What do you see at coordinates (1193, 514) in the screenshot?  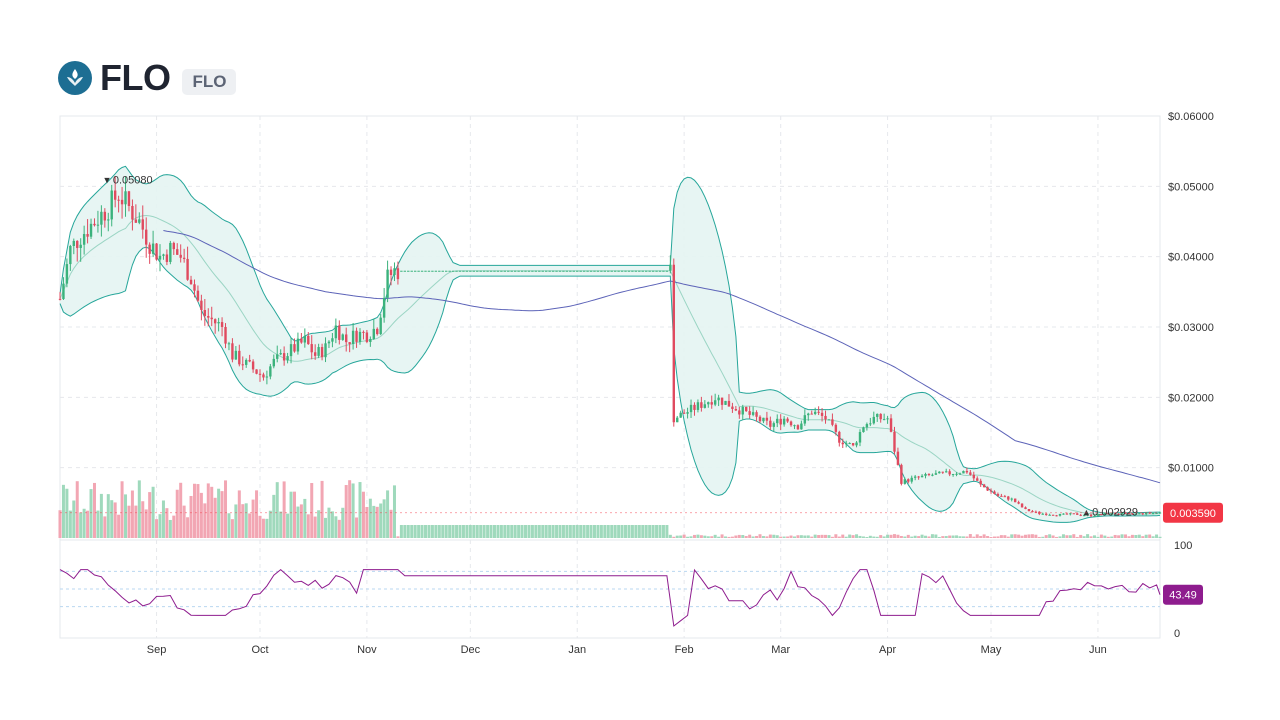 I see `last-price-label: 0.003590` at bounding box center [1193, 514].